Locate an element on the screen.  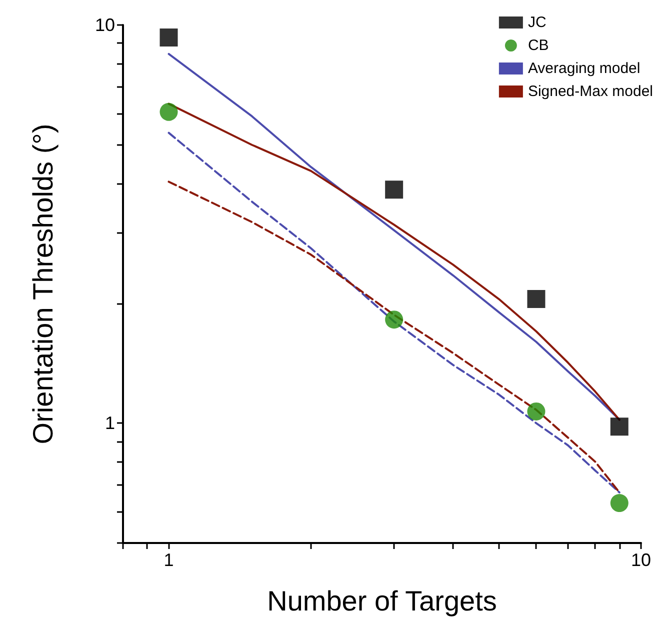
legend-label: Averaging model is located at coordinates (584, 68).